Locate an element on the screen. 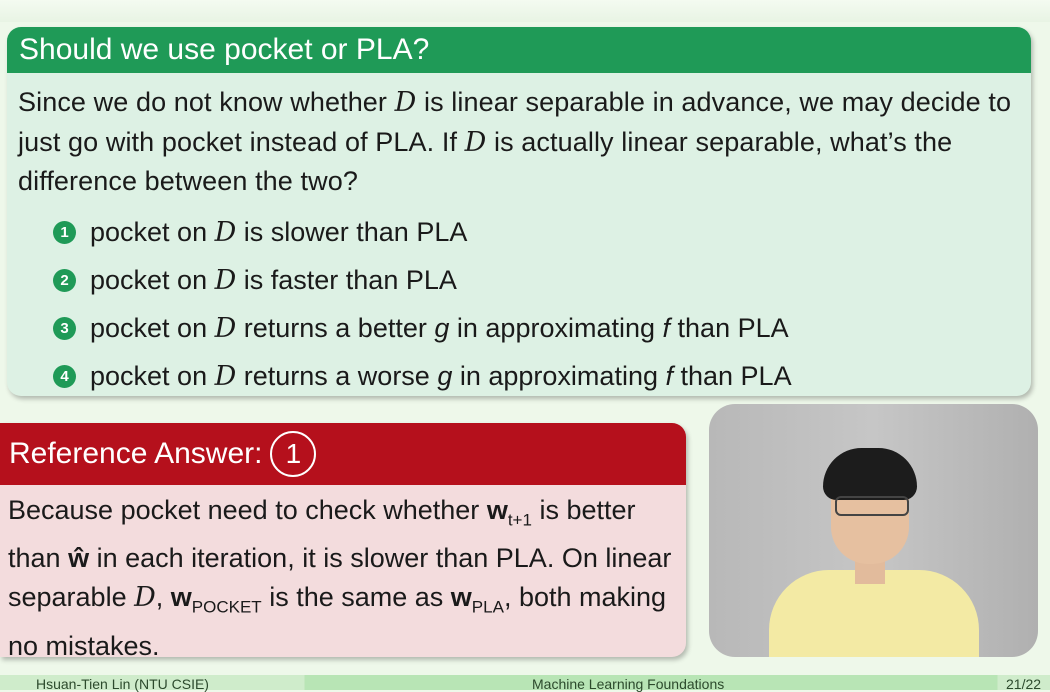 The image size is (1050, 692). option-text: returns a better is located at coordinates (335, 328).